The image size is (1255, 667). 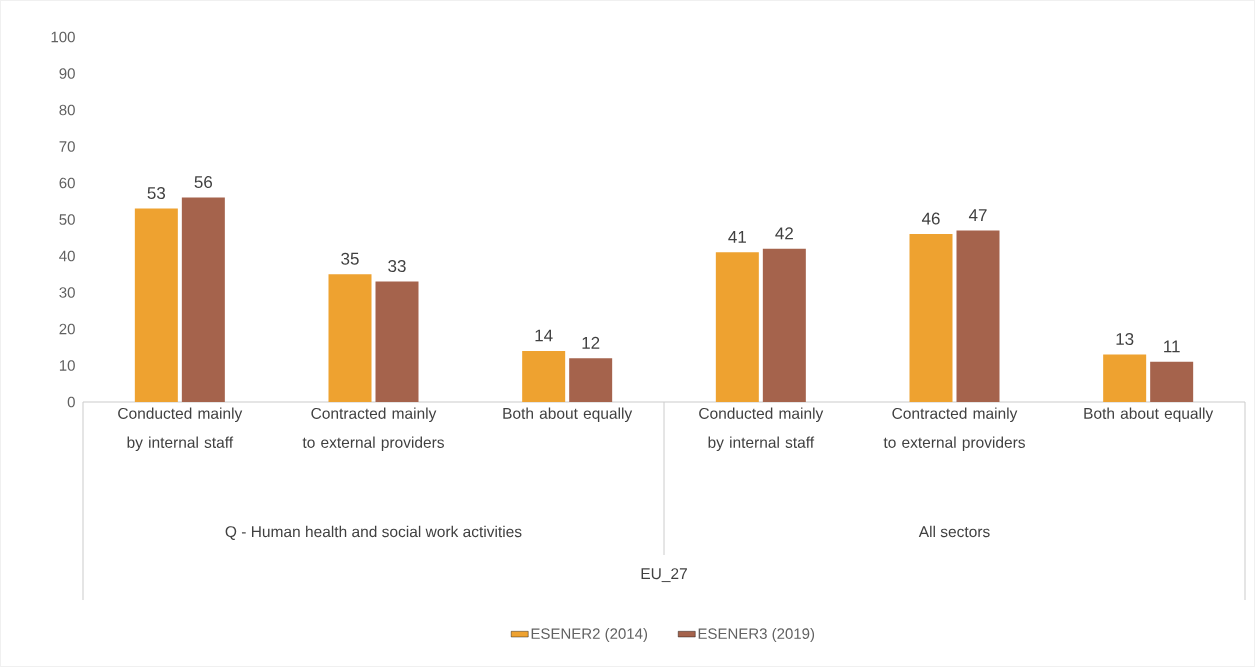 What do you see at coordinates (67, 110) in the screenshot?
I see `y-tick-label: 80` at bounding box center [67, 110].